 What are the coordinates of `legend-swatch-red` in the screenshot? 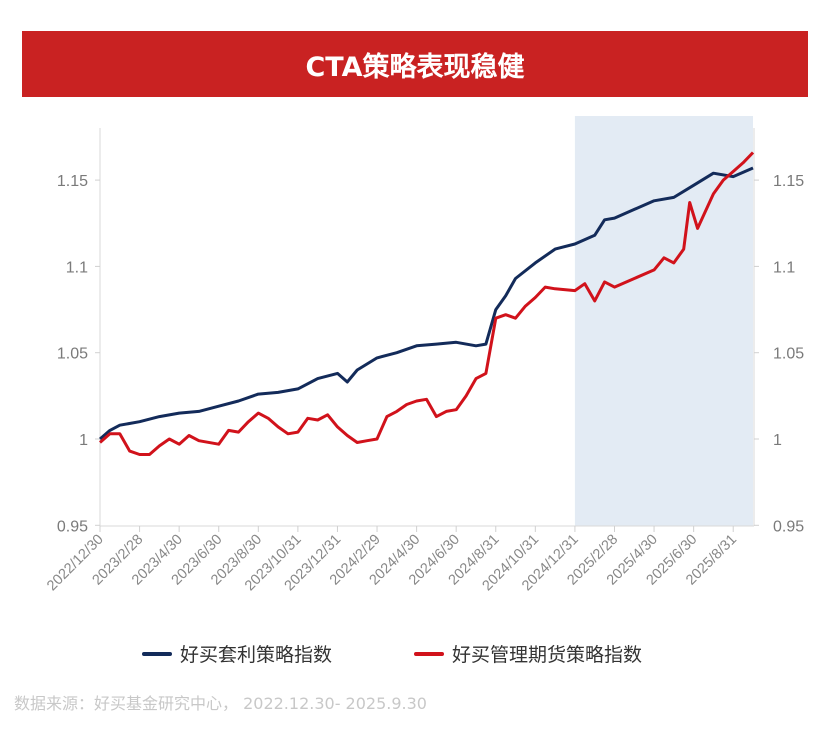 It's located at (429, 653).